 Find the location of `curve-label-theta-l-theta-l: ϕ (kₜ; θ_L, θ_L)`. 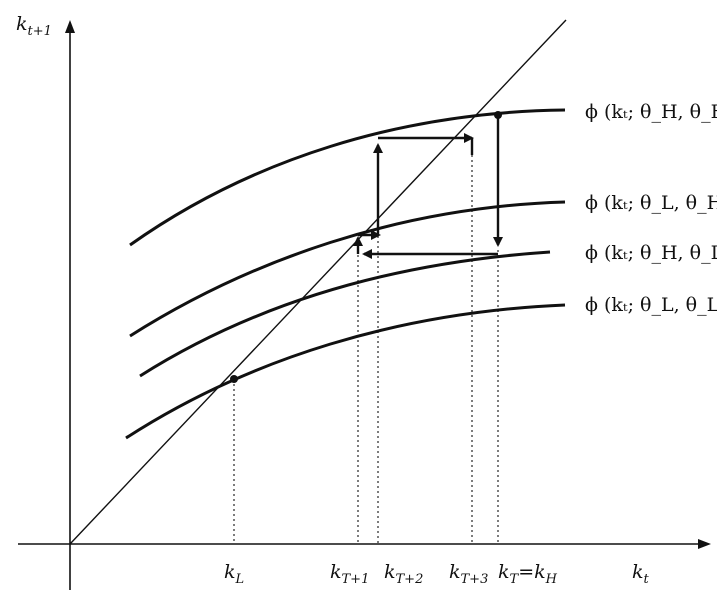

curve-label-theta-l-theta-l: ϕ (kₜ; θ_L, θ_L) is located at coordinates (651, 305).